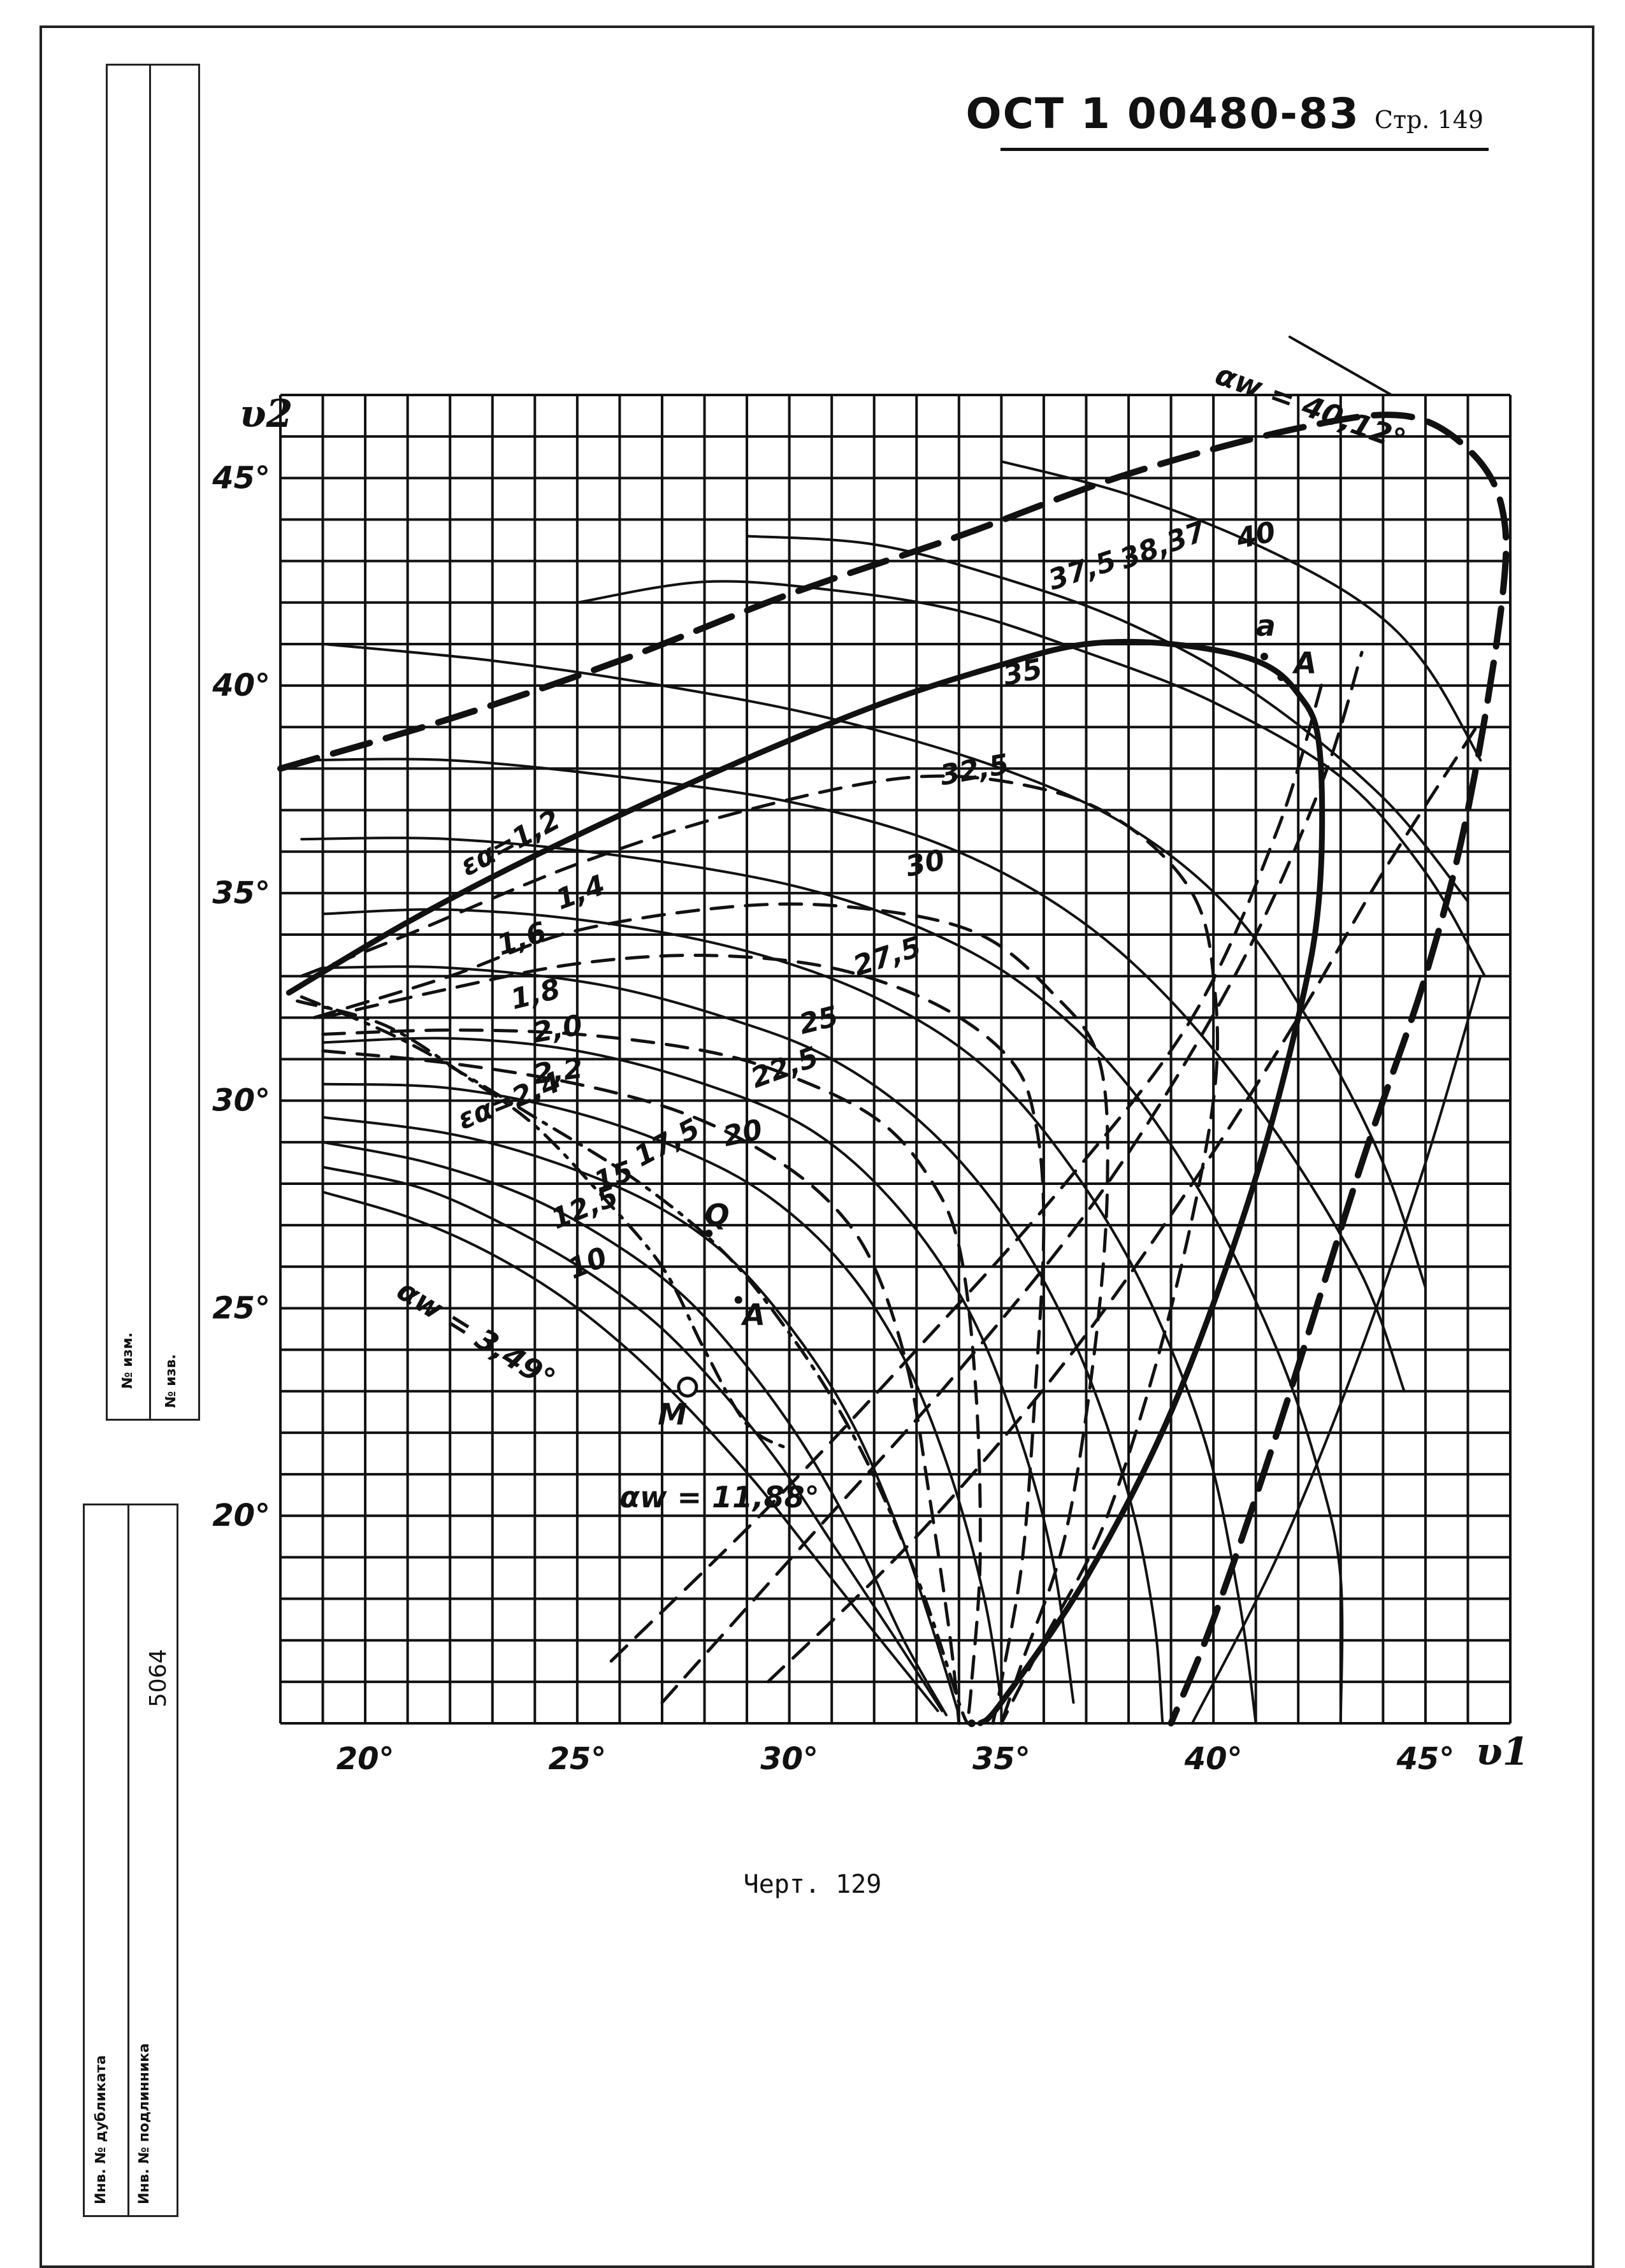  I want to click on stamp-top-divider, so click(150, 742).